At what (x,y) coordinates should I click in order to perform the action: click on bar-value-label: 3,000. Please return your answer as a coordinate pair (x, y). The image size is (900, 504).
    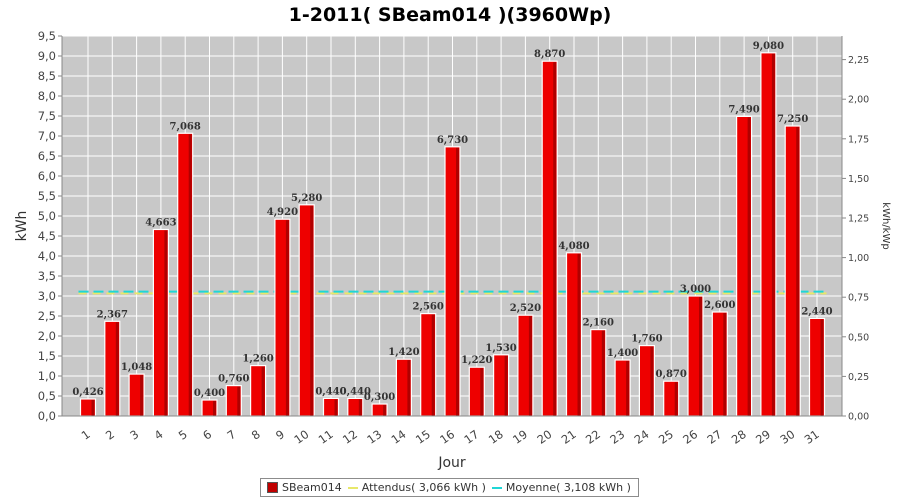
    Looking at the image, I should click on (695, 289).